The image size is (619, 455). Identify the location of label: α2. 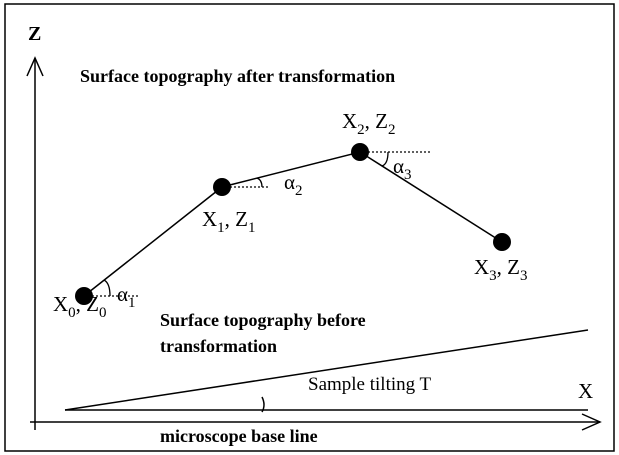
(293, 184).